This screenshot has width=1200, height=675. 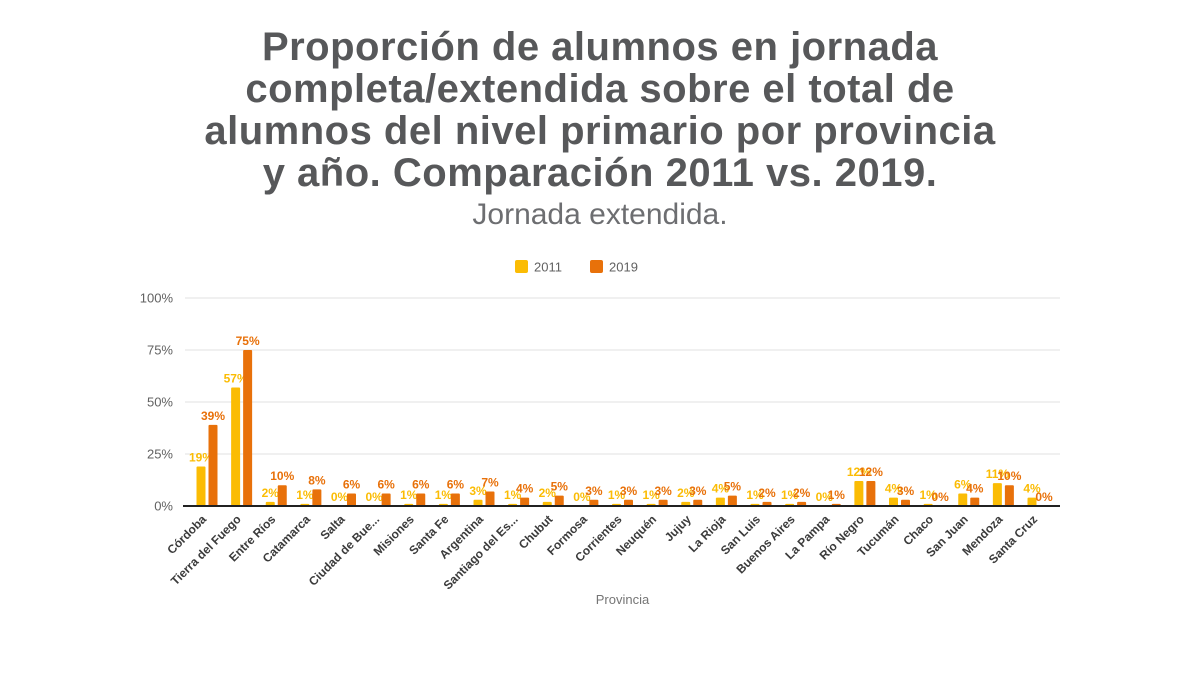 What do you see at coordinates (623, 599) in the screenshot?
I see `x-axis-title: Provincia` at bounding box center [623, 599].